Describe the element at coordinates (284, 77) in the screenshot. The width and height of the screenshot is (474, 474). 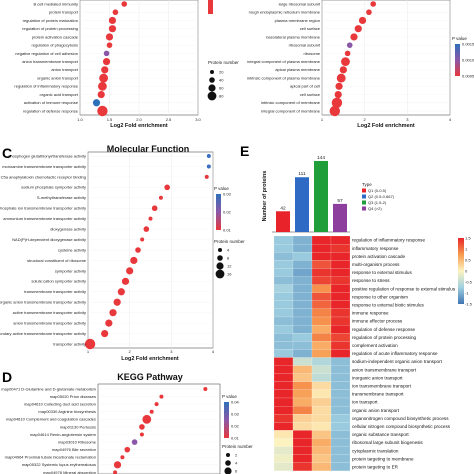
I see `b-term-label: intrinsic component of plasma membrane` at that location.